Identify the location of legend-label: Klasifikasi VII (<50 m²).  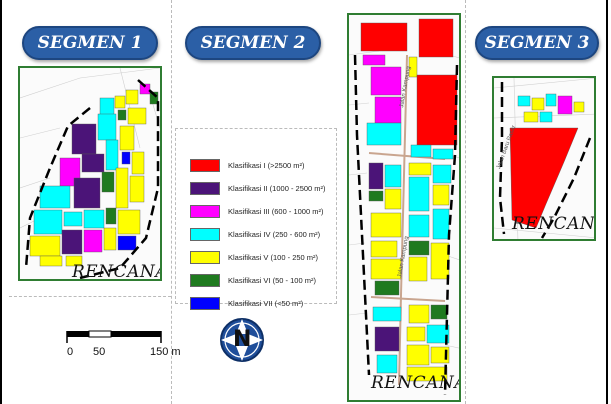
(266, 303).